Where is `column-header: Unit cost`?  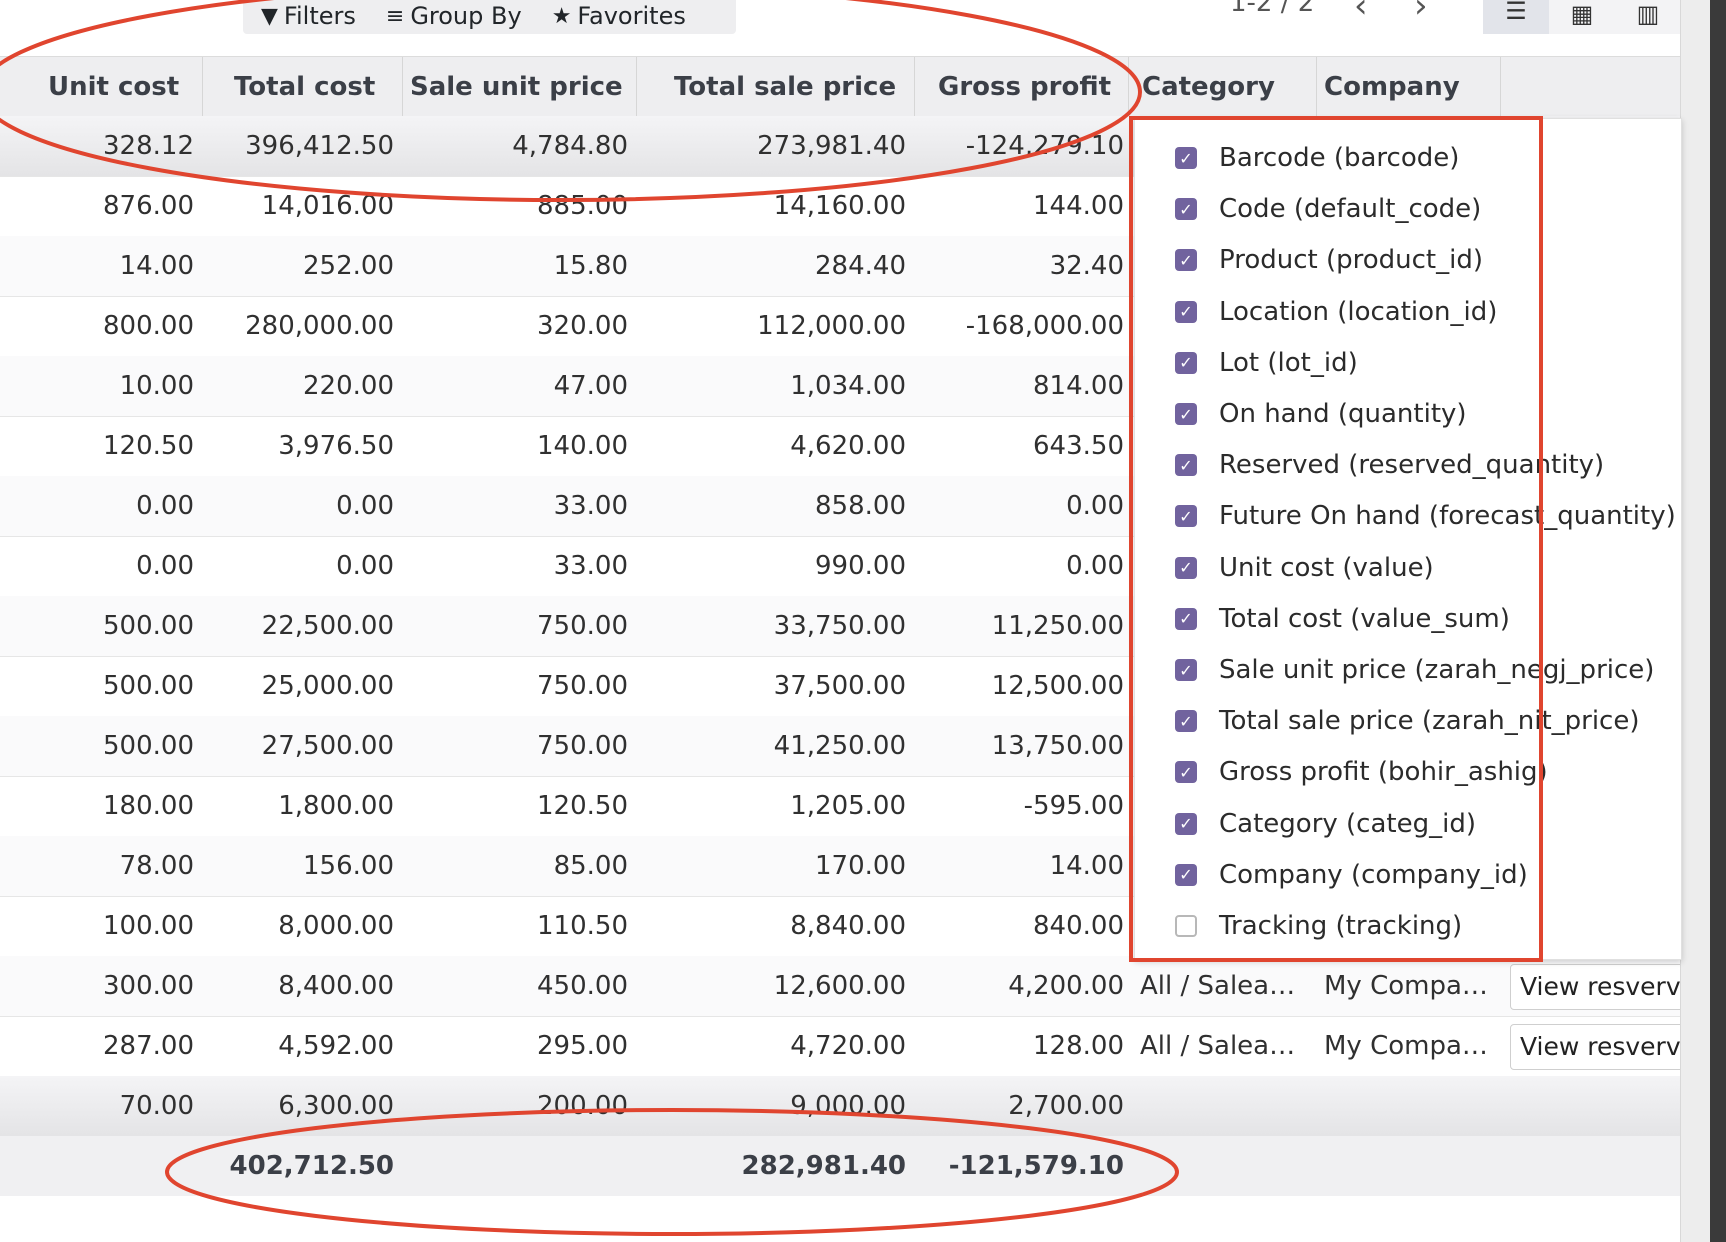
column-header: Unit cost is located at coordinates (114, 87).